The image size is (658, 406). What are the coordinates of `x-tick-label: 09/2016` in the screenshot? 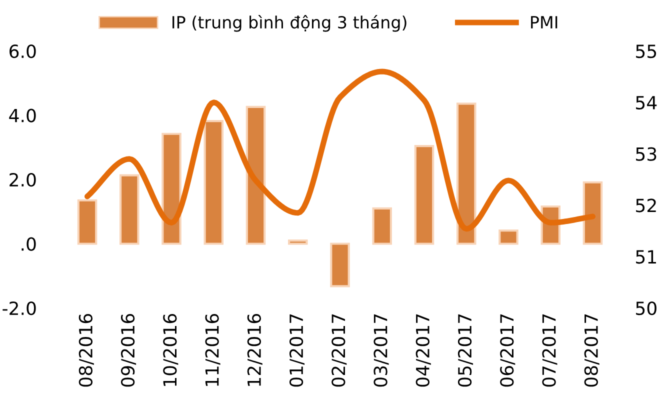 It's located at (128, 350).